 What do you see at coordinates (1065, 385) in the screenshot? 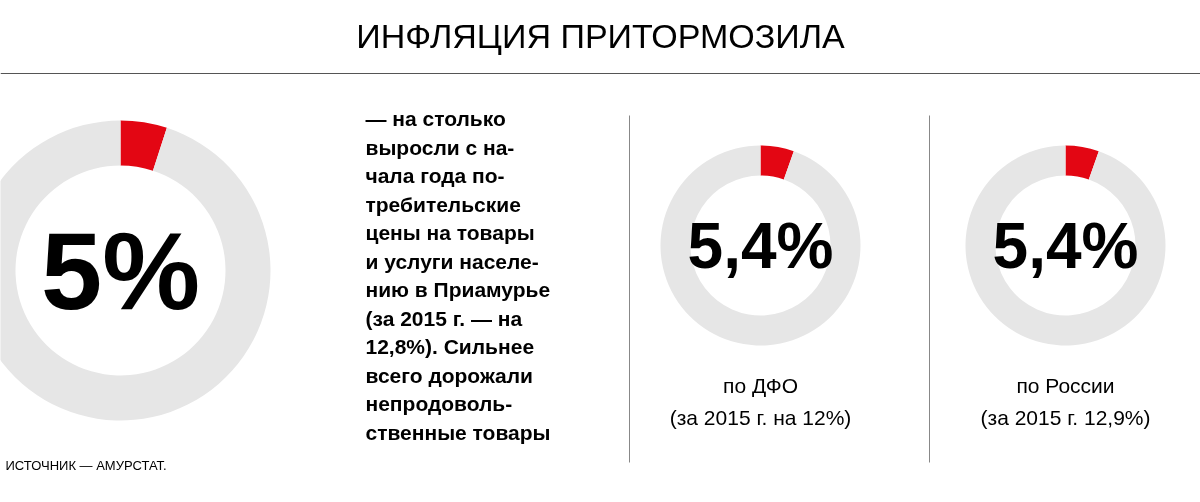
I see `text: по России` at bounding box center [1065, 385].